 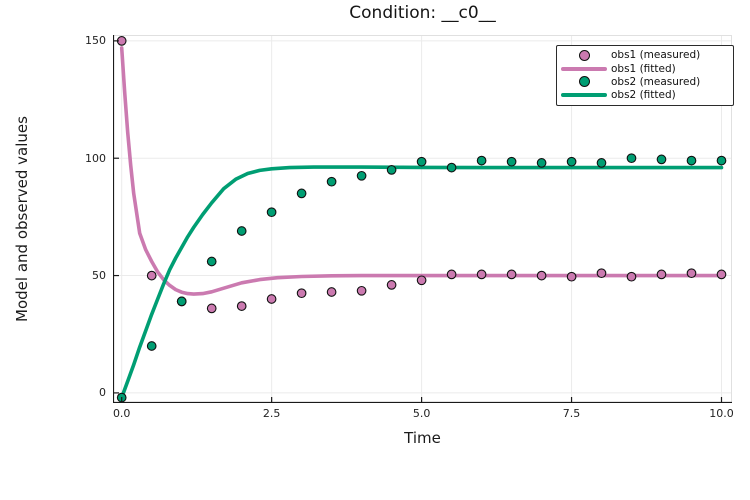 What do you see at coordinates (721, 413) in the screenshot?
I see `x-tick-label: 10.0` at bounding box center [721, 413].